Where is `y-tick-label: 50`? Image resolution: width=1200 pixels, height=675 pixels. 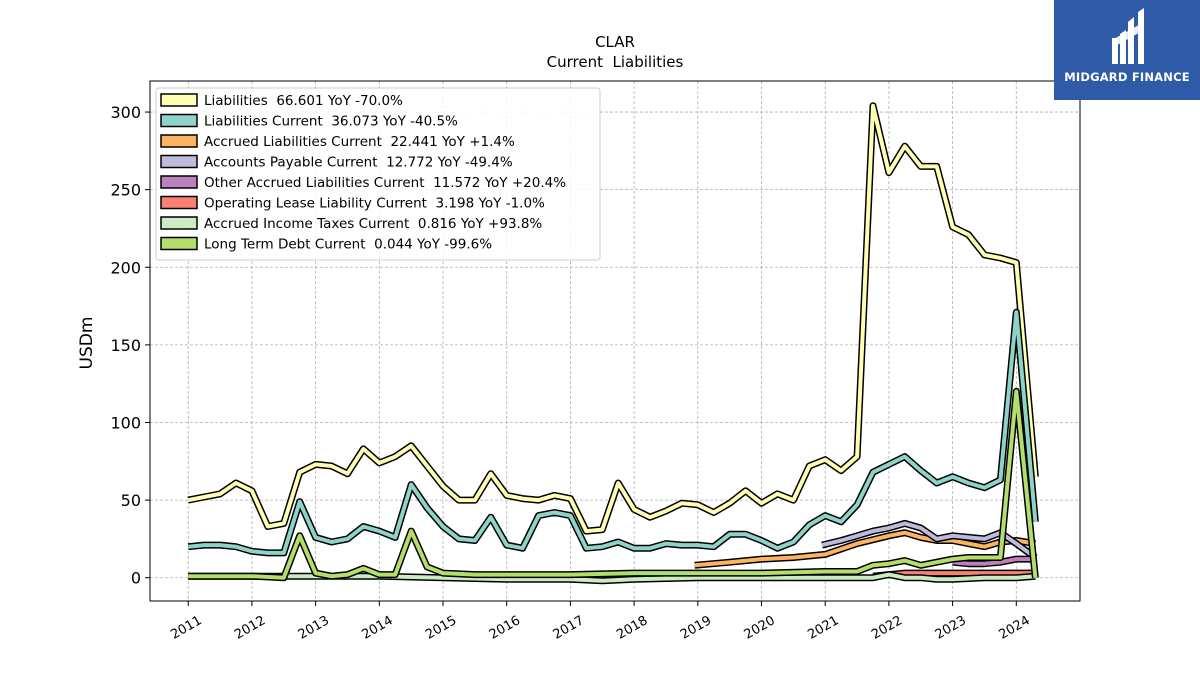 y-tick-label: 50 is located at coordinates (131, 500).